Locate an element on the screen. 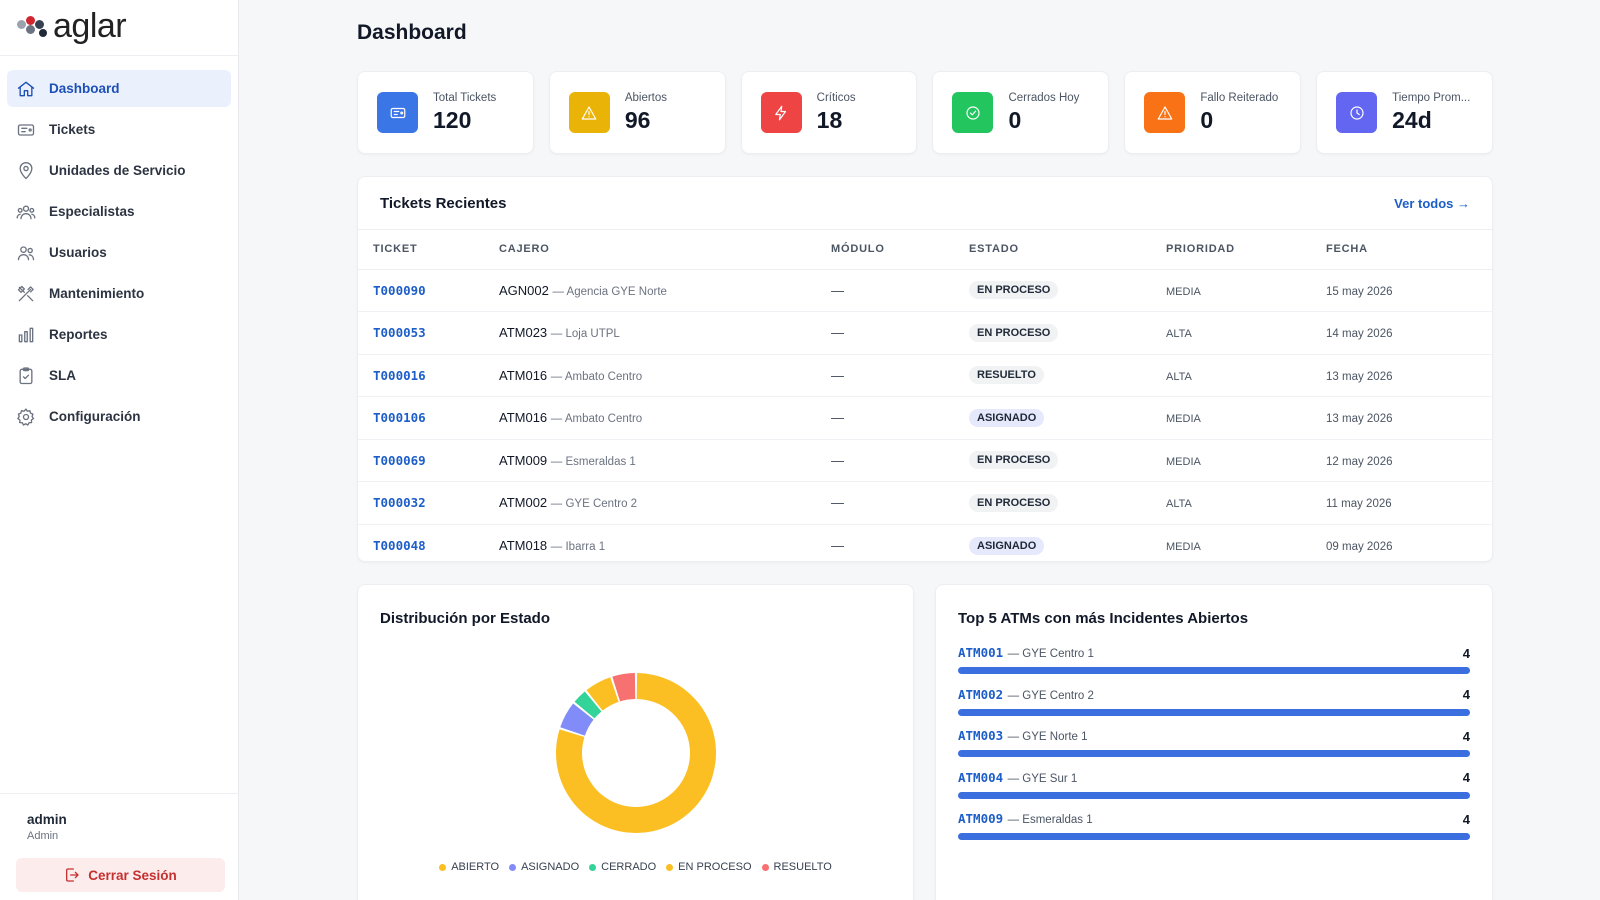 This screenshot has width=1600, height=900. ticket-id-link: T000053 is located at coordinates (399, 333).